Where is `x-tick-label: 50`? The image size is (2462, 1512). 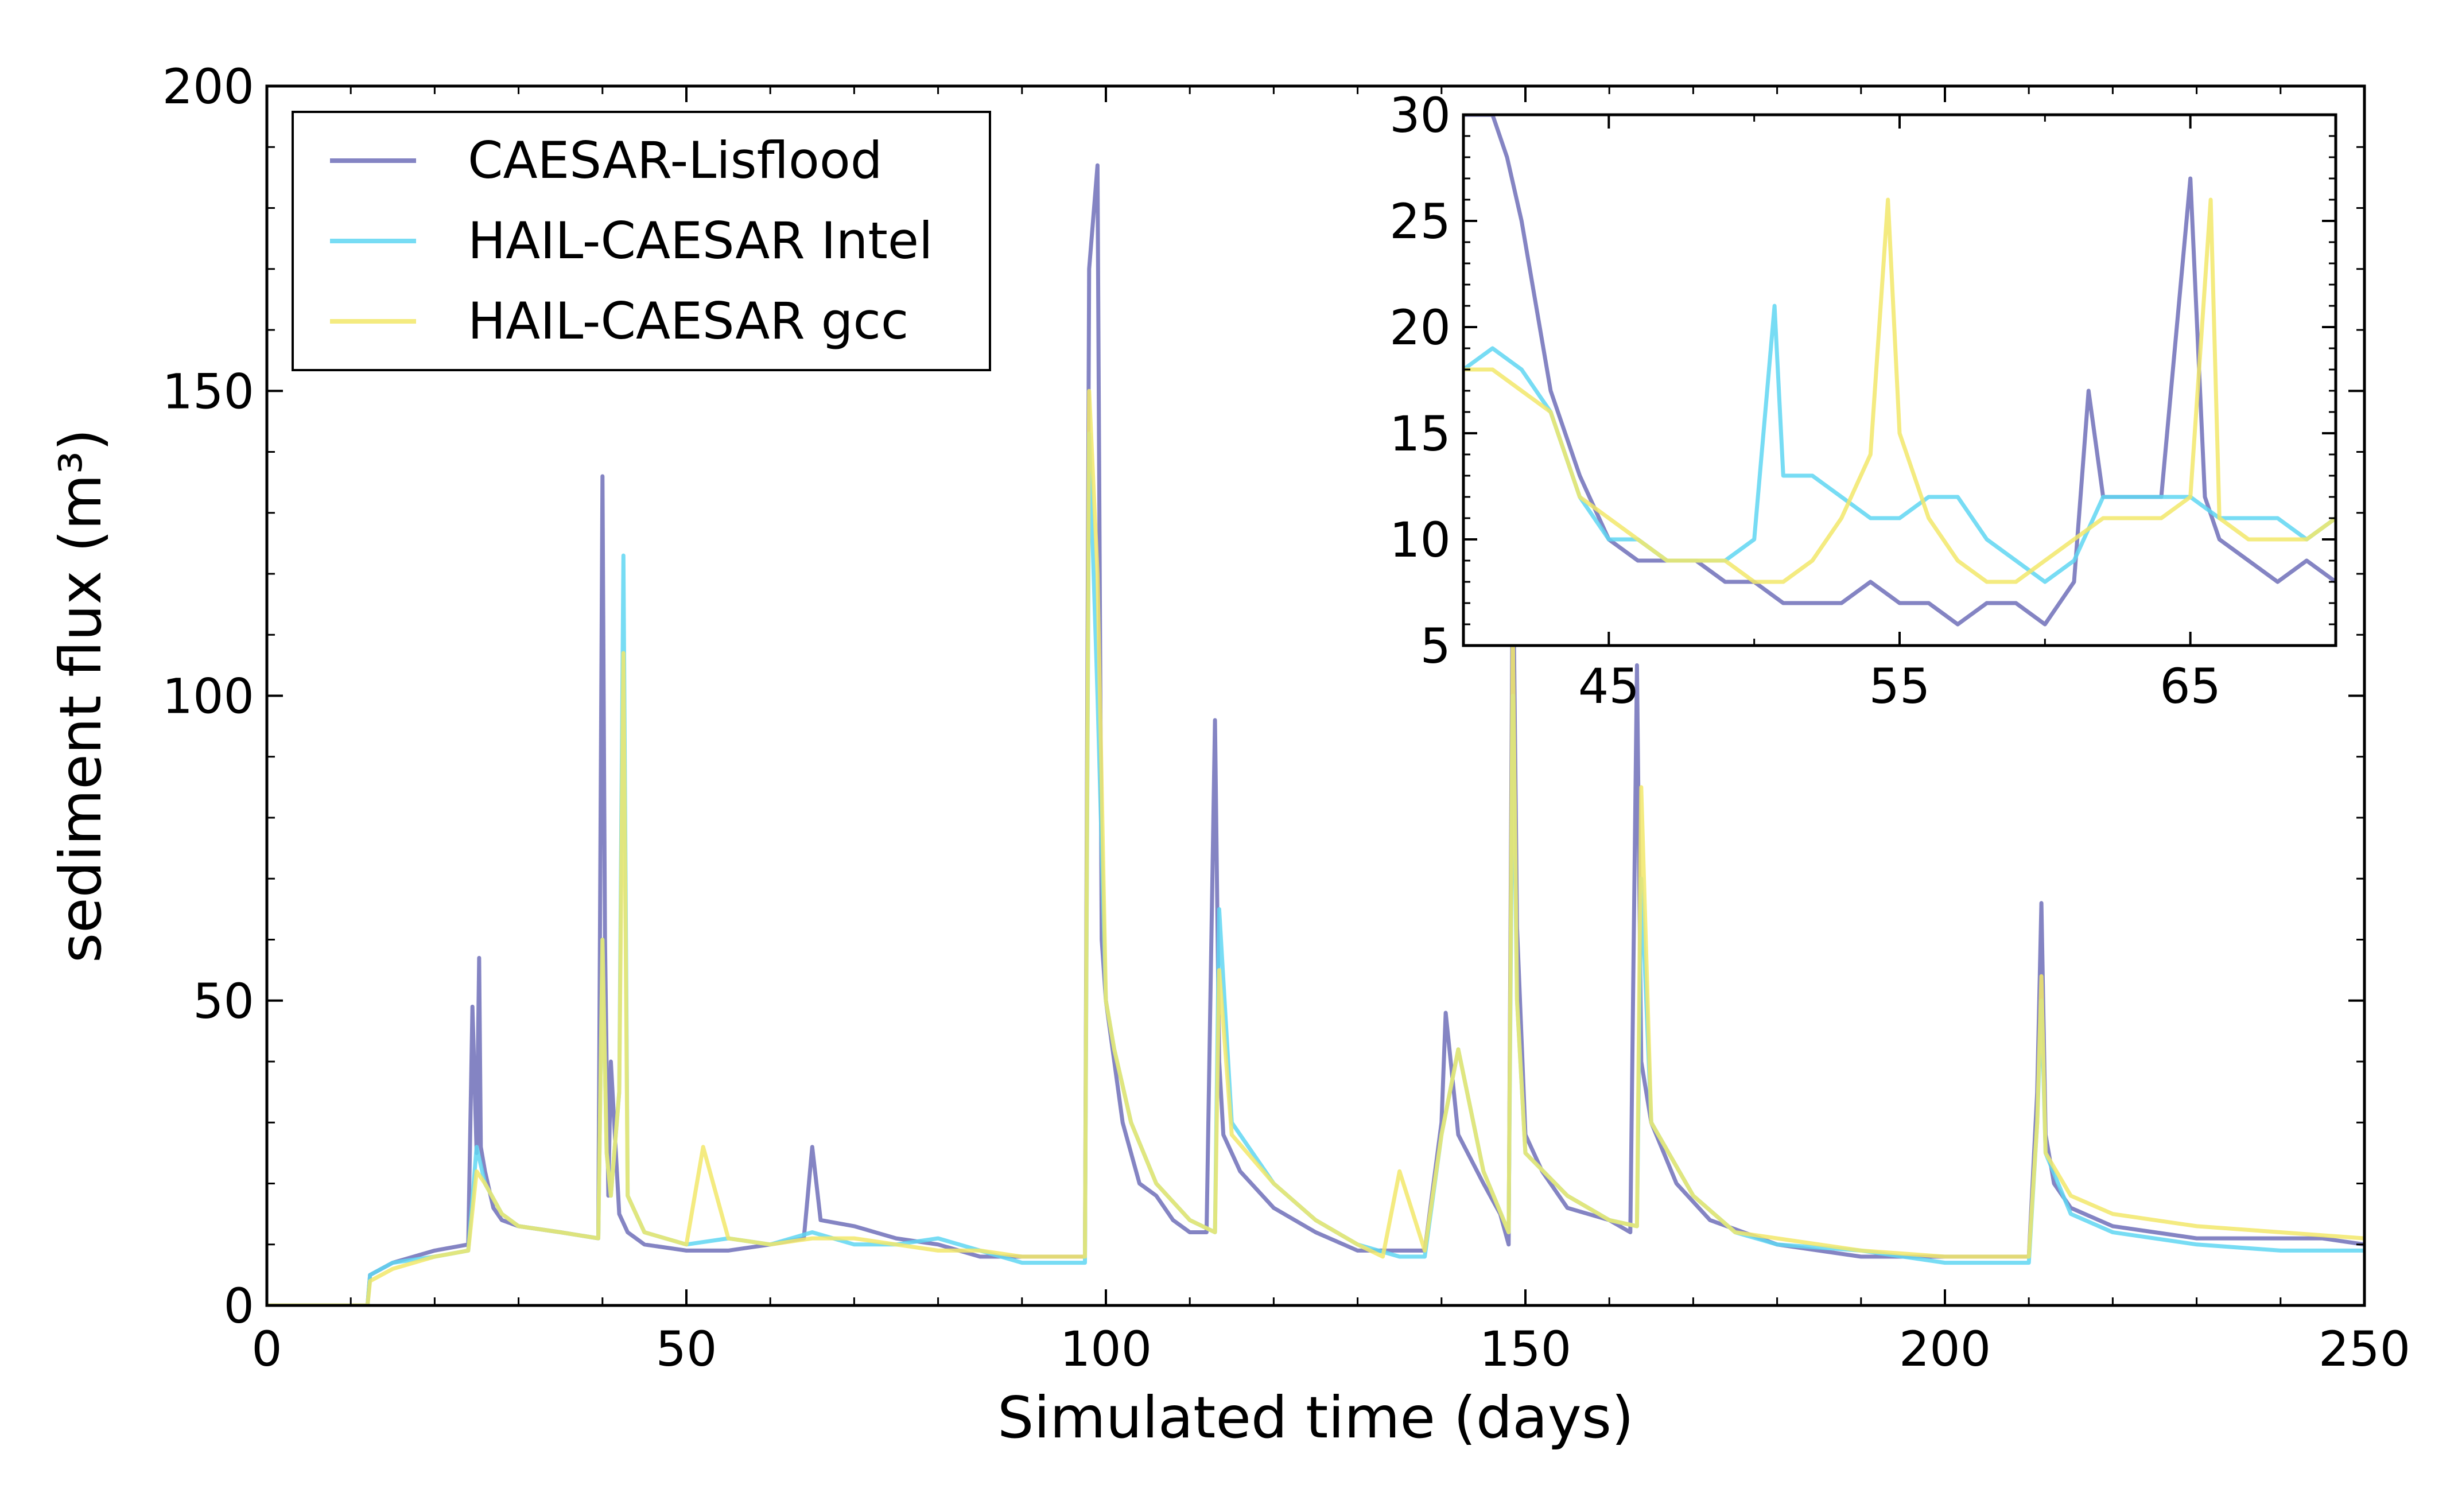
x-tick-label: 50 is located at coordinates (687, 1349).